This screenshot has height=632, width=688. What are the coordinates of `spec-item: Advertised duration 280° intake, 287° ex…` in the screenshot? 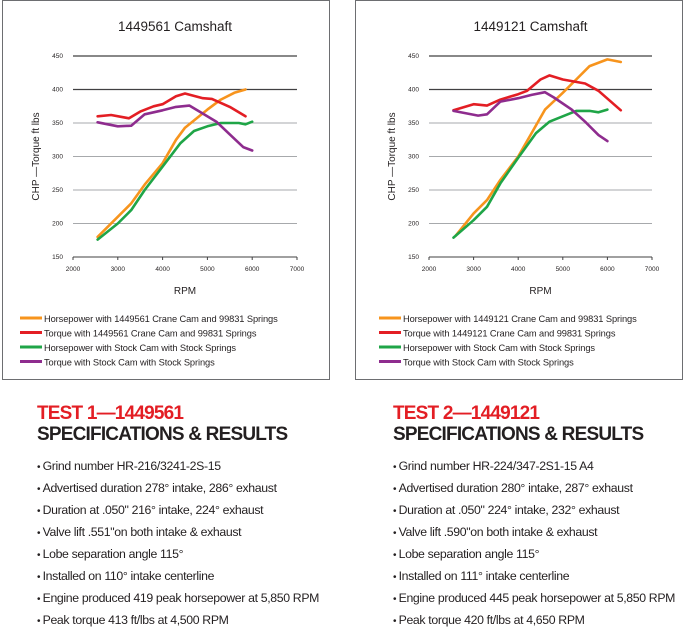 It's located at (540, 489).